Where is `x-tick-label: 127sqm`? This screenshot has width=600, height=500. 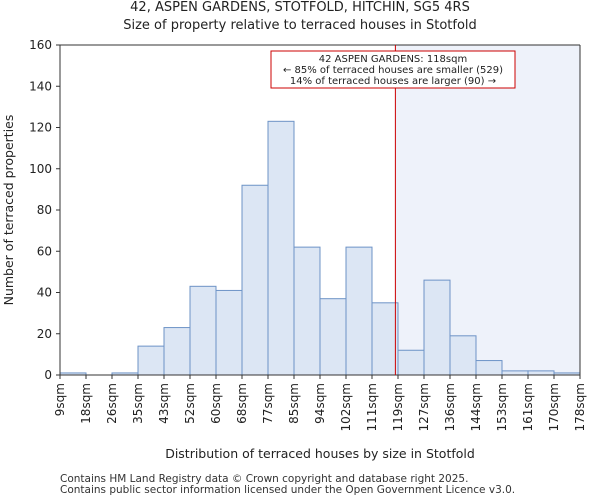
x-tick-label: 127sqm is located at coordinates (424, 407).